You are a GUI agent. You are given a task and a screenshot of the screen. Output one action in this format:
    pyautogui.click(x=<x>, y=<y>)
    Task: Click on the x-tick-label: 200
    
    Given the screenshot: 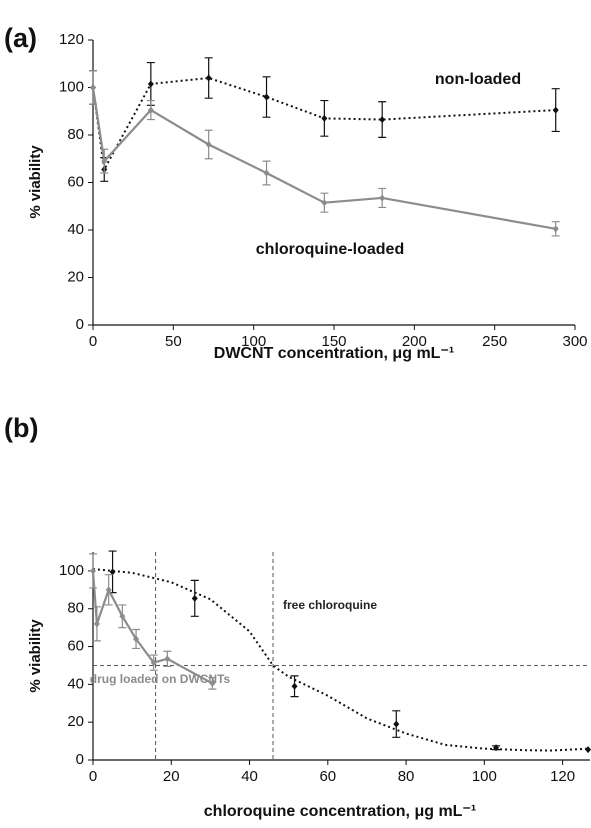 What is the action you would take?
    pyautogui.click(x=414, y=341)
    